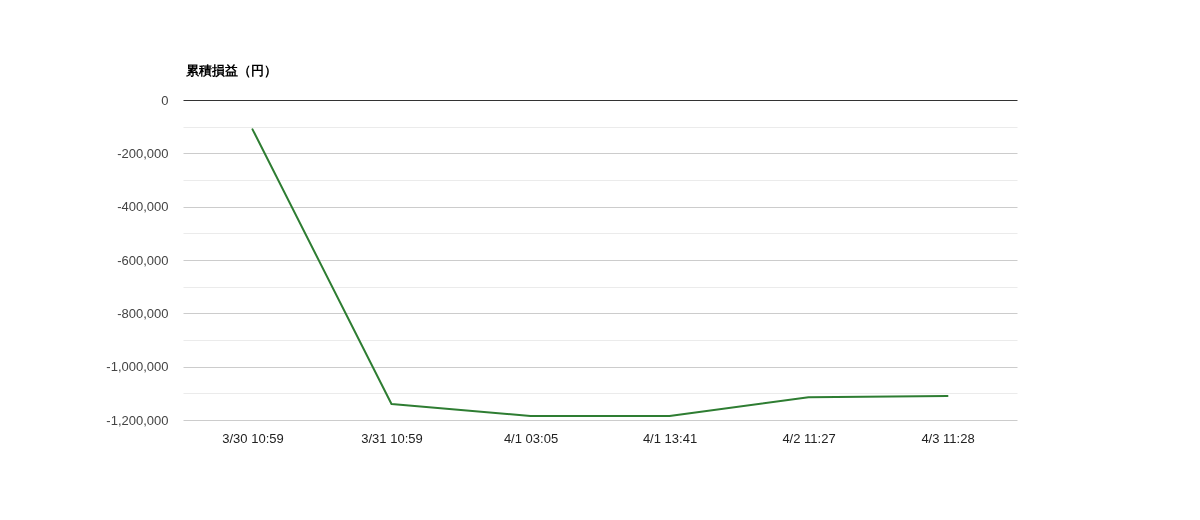 This screenshot has width=1200, height=520. I want to click on x-tick-label: 4/2 11:27, so click(809, 438).